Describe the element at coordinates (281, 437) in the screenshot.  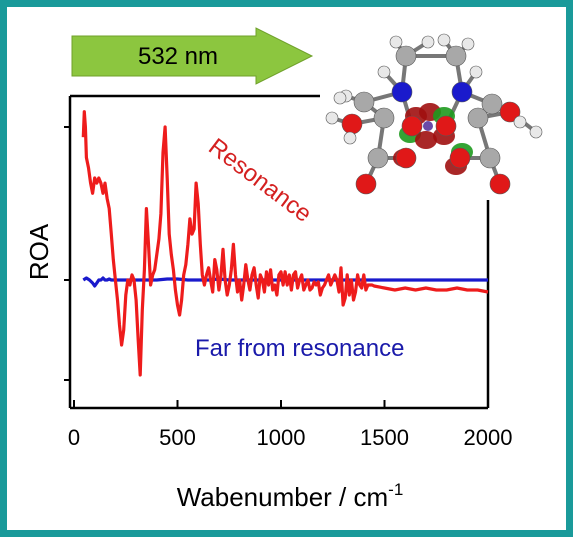
I see `x-tick-label: 1000` at that location.